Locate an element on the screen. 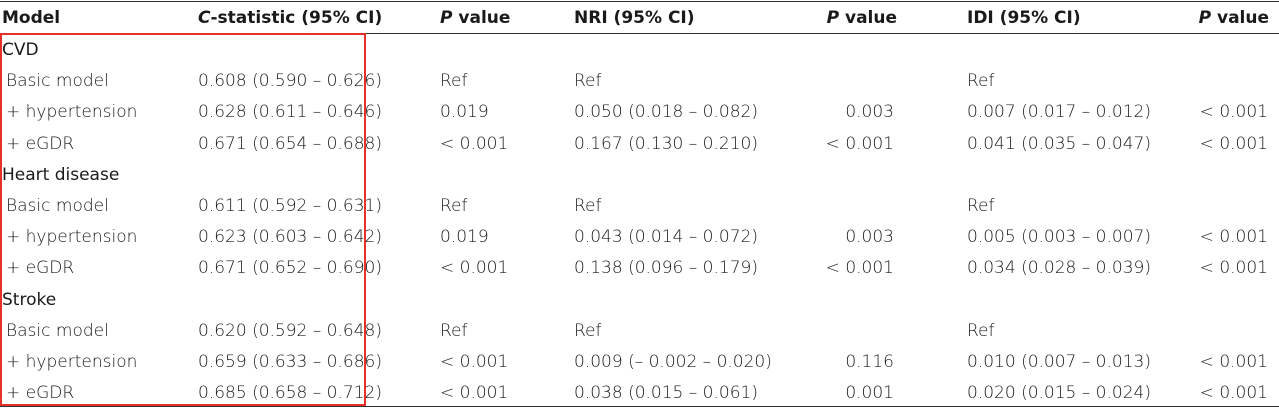 Image resolution: width=1279 pixels, height=409 pixels. cell-p-value-2: 0.001 is located at coordinates (869, 393).